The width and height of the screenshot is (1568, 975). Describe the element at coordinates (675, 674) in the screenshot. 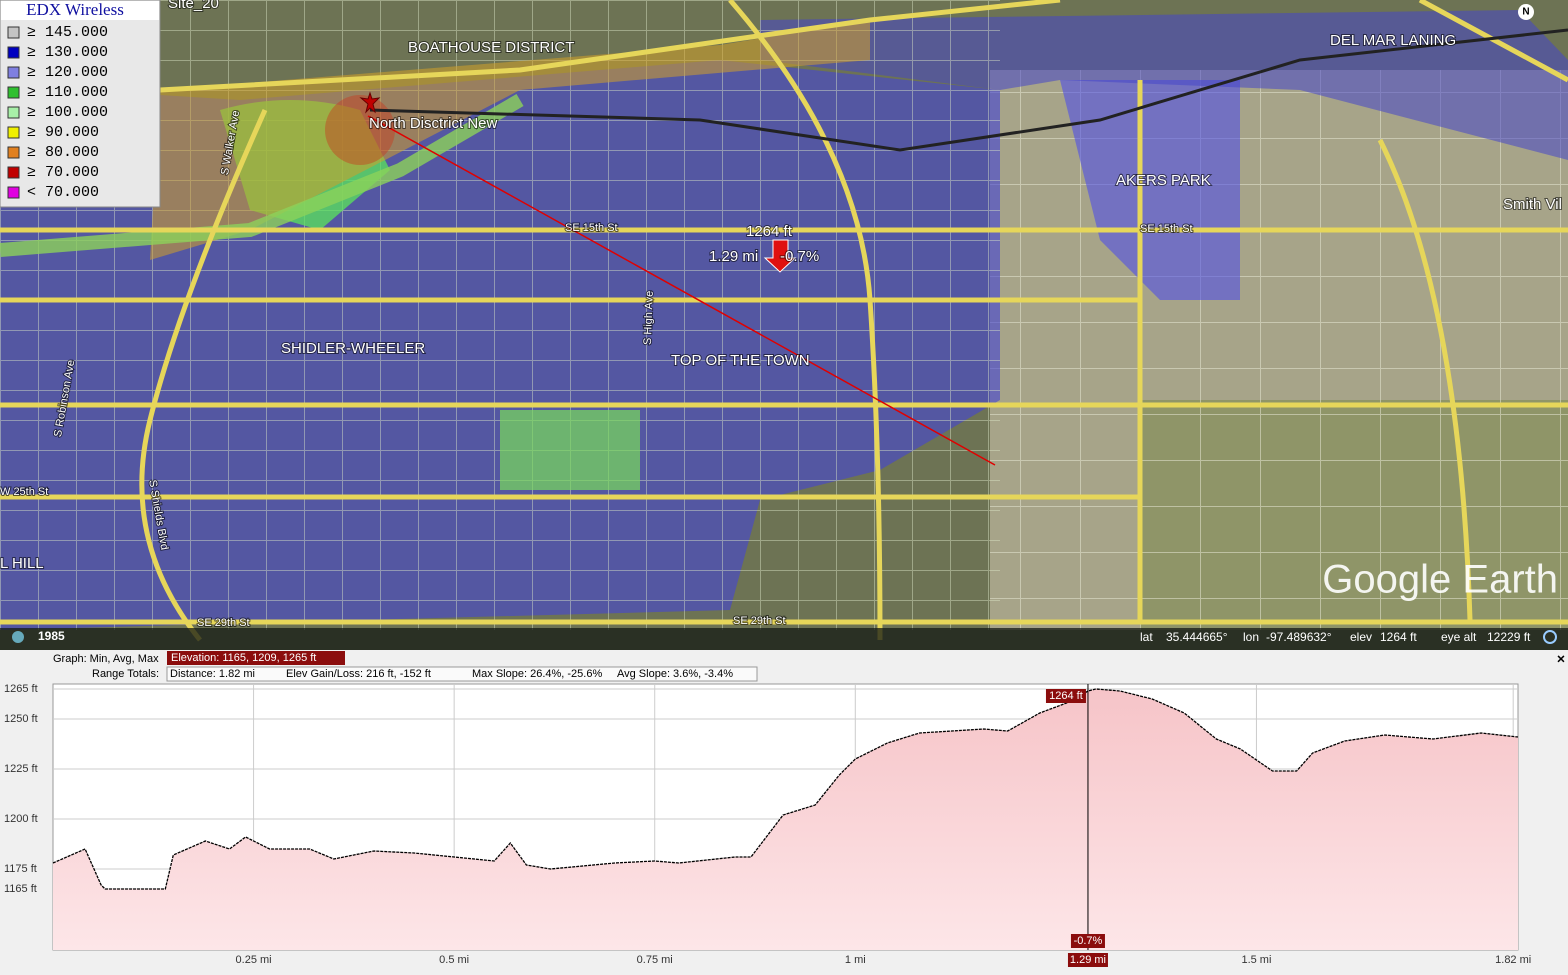

I see `avg-slope: Avg Slope: 3.6%, -3.4%` at that location.